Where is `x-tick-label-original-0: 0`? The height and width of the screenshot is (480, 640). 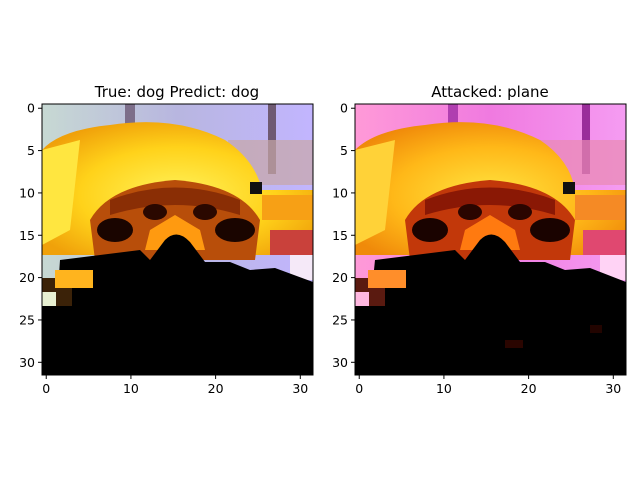 x-tick-label-original-0: 0 is located at coordinates (46, 388).